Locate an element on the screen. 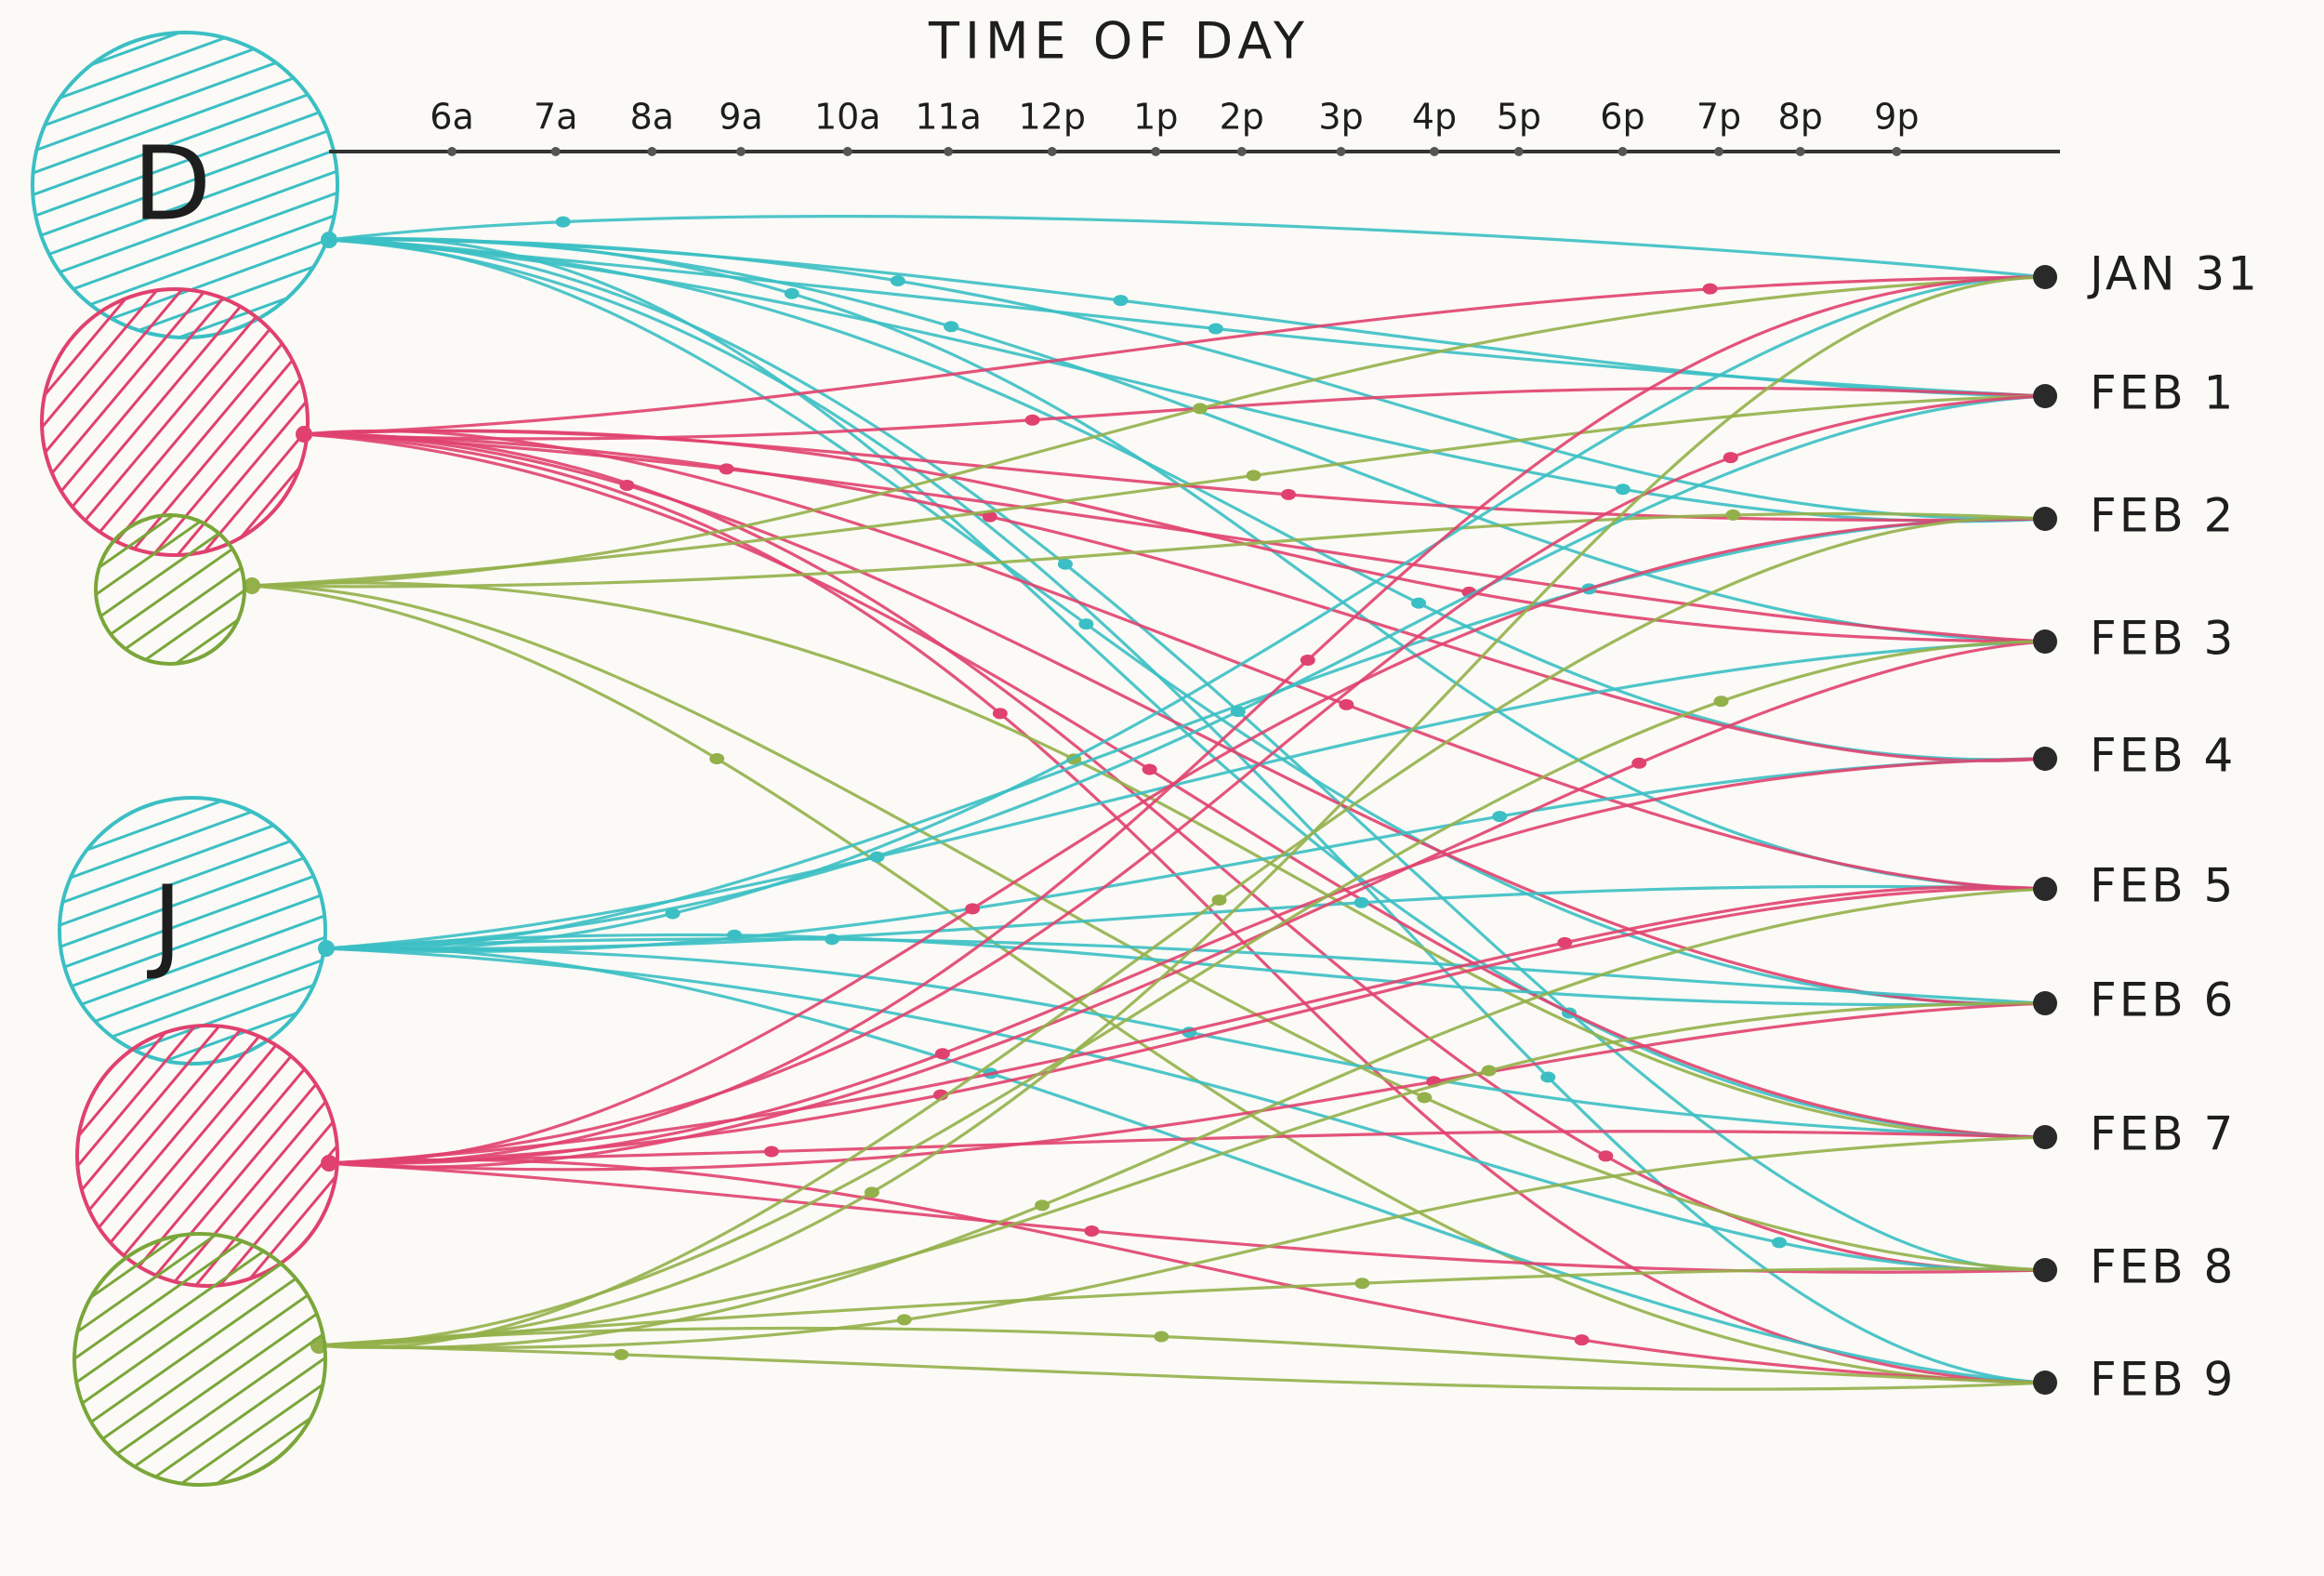 The width and height of the screenshot is (2324, 1576). j-teal-circle is located at coordinates (192, 931).